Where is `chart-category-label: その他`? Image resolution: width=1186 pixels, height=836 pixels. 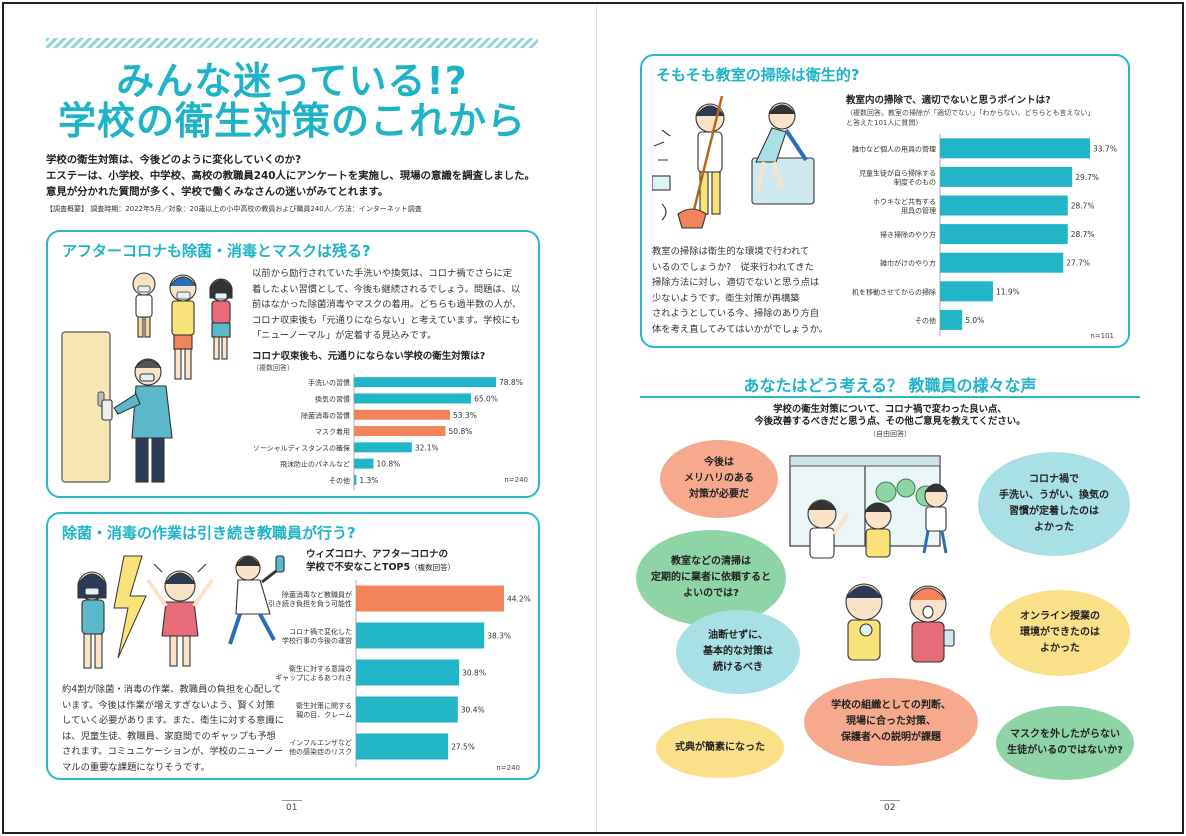
chart-category-label: その他 is located at coordinates (339, 480).